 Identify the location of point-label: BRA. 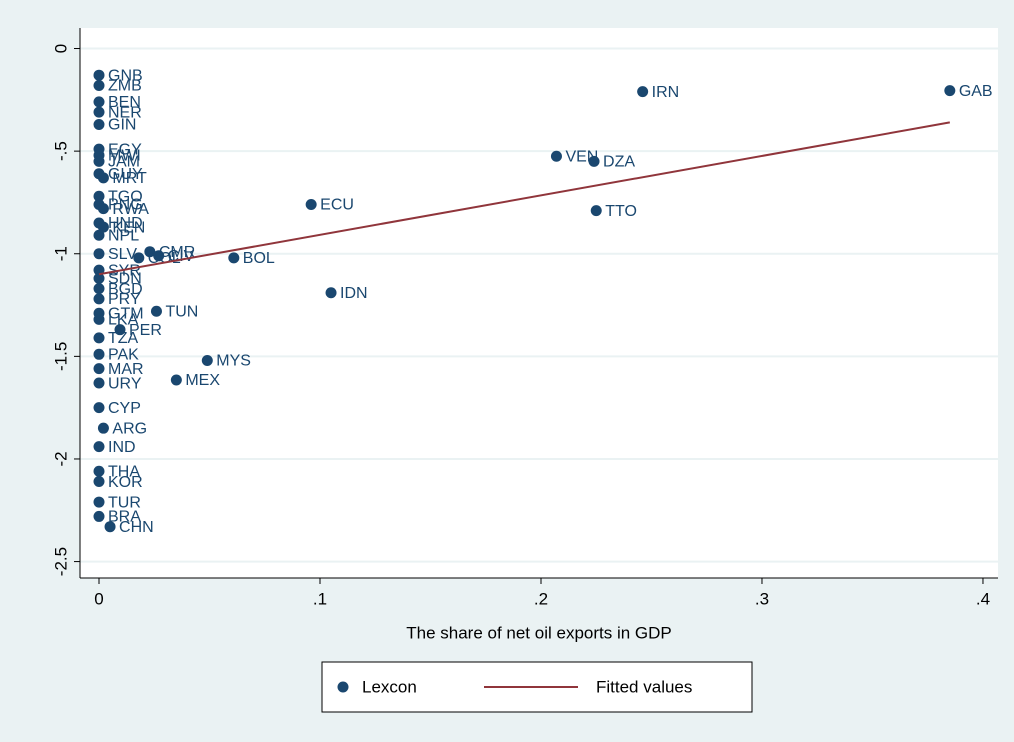
(124, 517).